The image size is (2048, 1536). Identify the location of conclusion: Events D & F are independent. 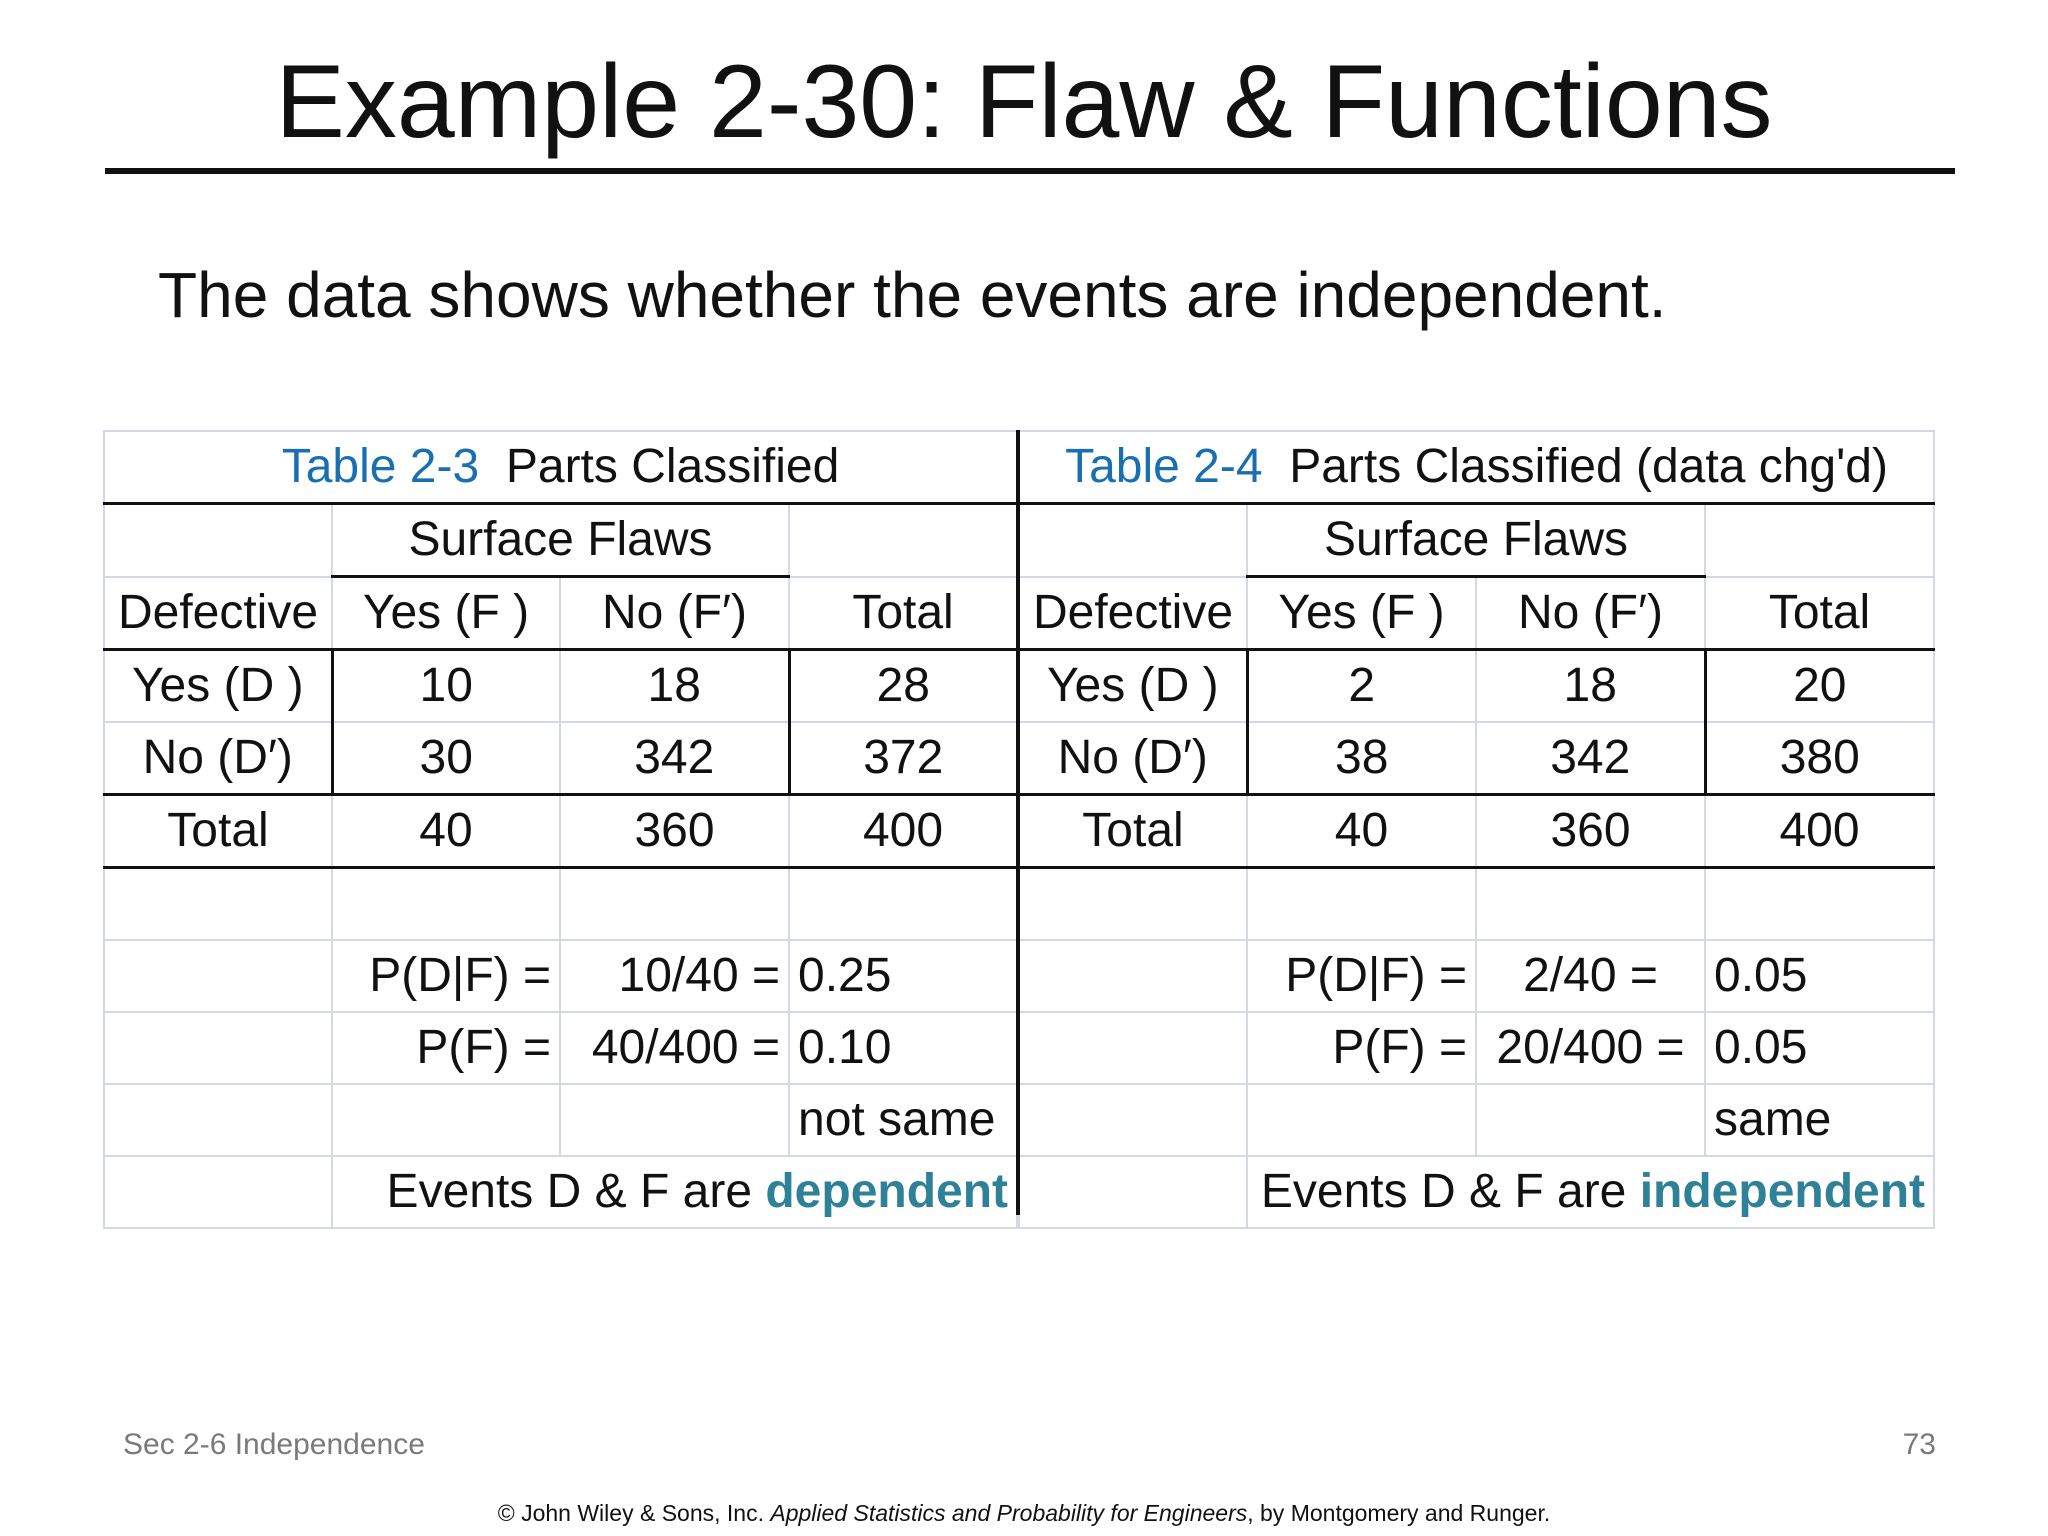
(1590, 1192).